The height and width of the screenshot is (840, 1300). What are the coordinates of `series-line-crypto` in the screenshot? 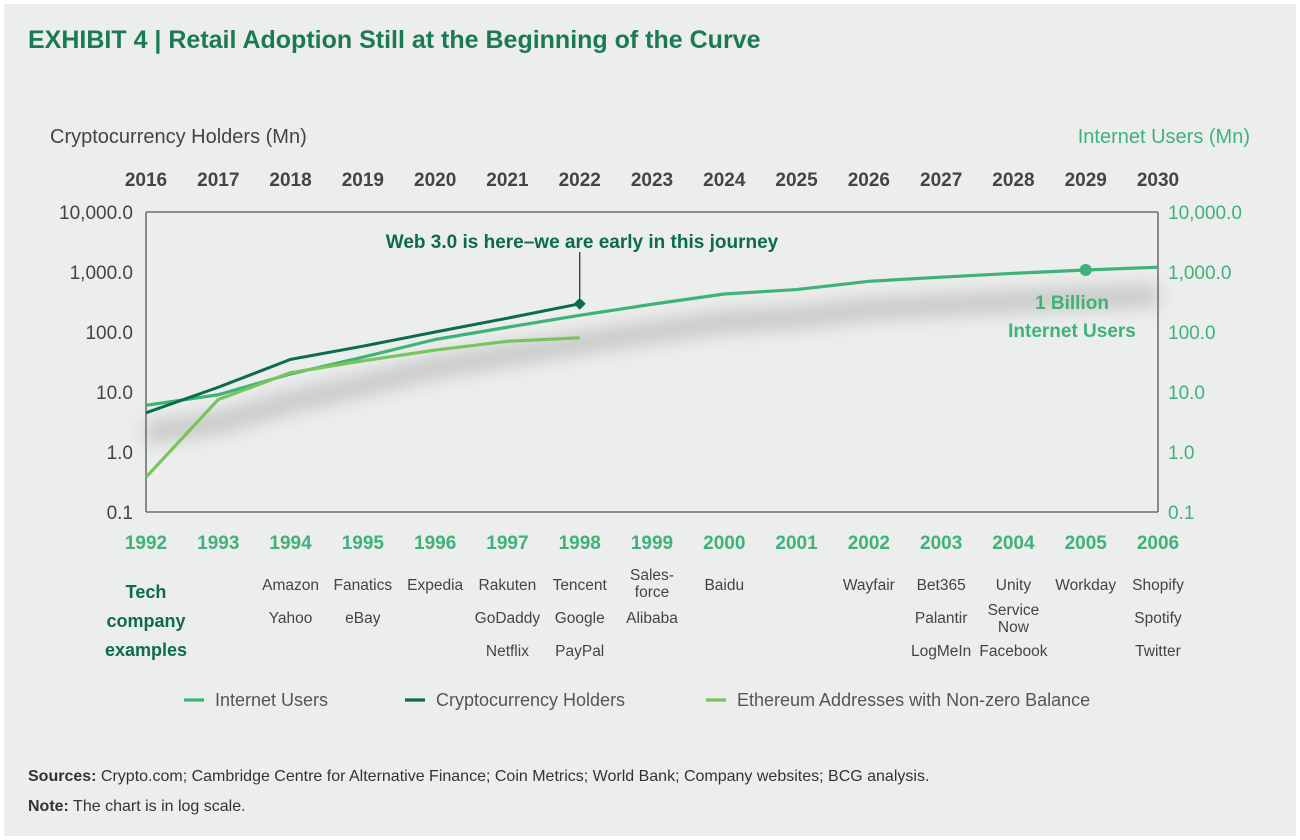 It's located at (363, 358).